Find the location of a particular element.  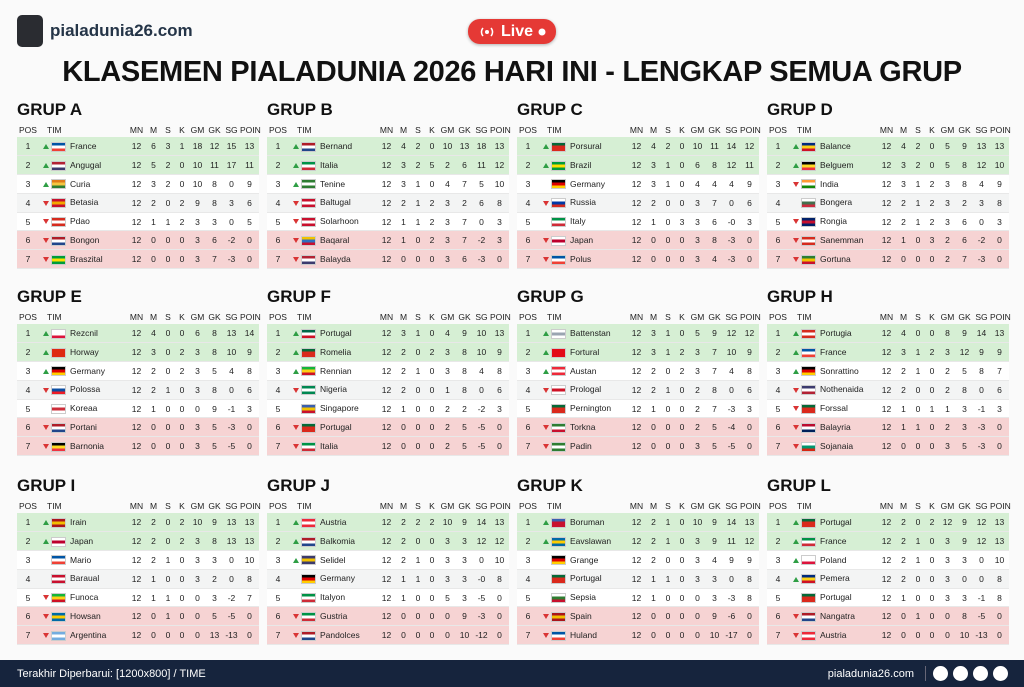

team-row: 7 Balayda 12 0 0 0 3 6 -3 0 is located at coordinates (388, 259).